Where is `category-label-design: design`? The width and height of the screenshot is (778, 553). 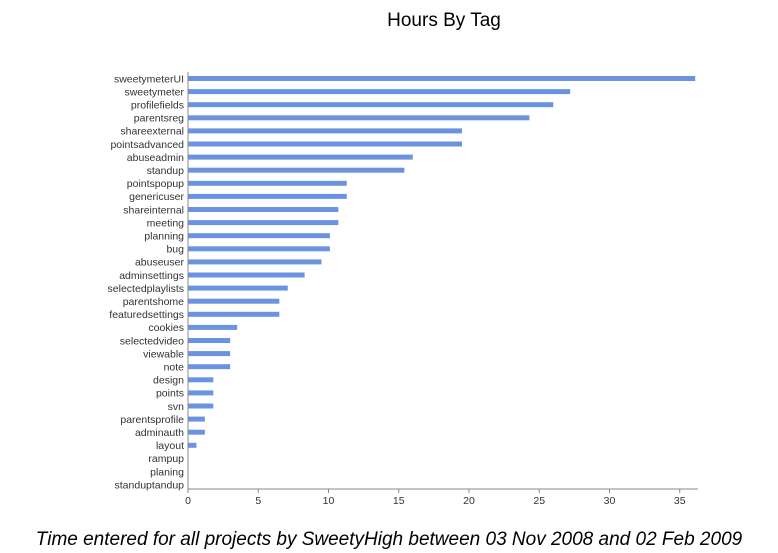
category-label-design: design is located at coordinates (168, 381).